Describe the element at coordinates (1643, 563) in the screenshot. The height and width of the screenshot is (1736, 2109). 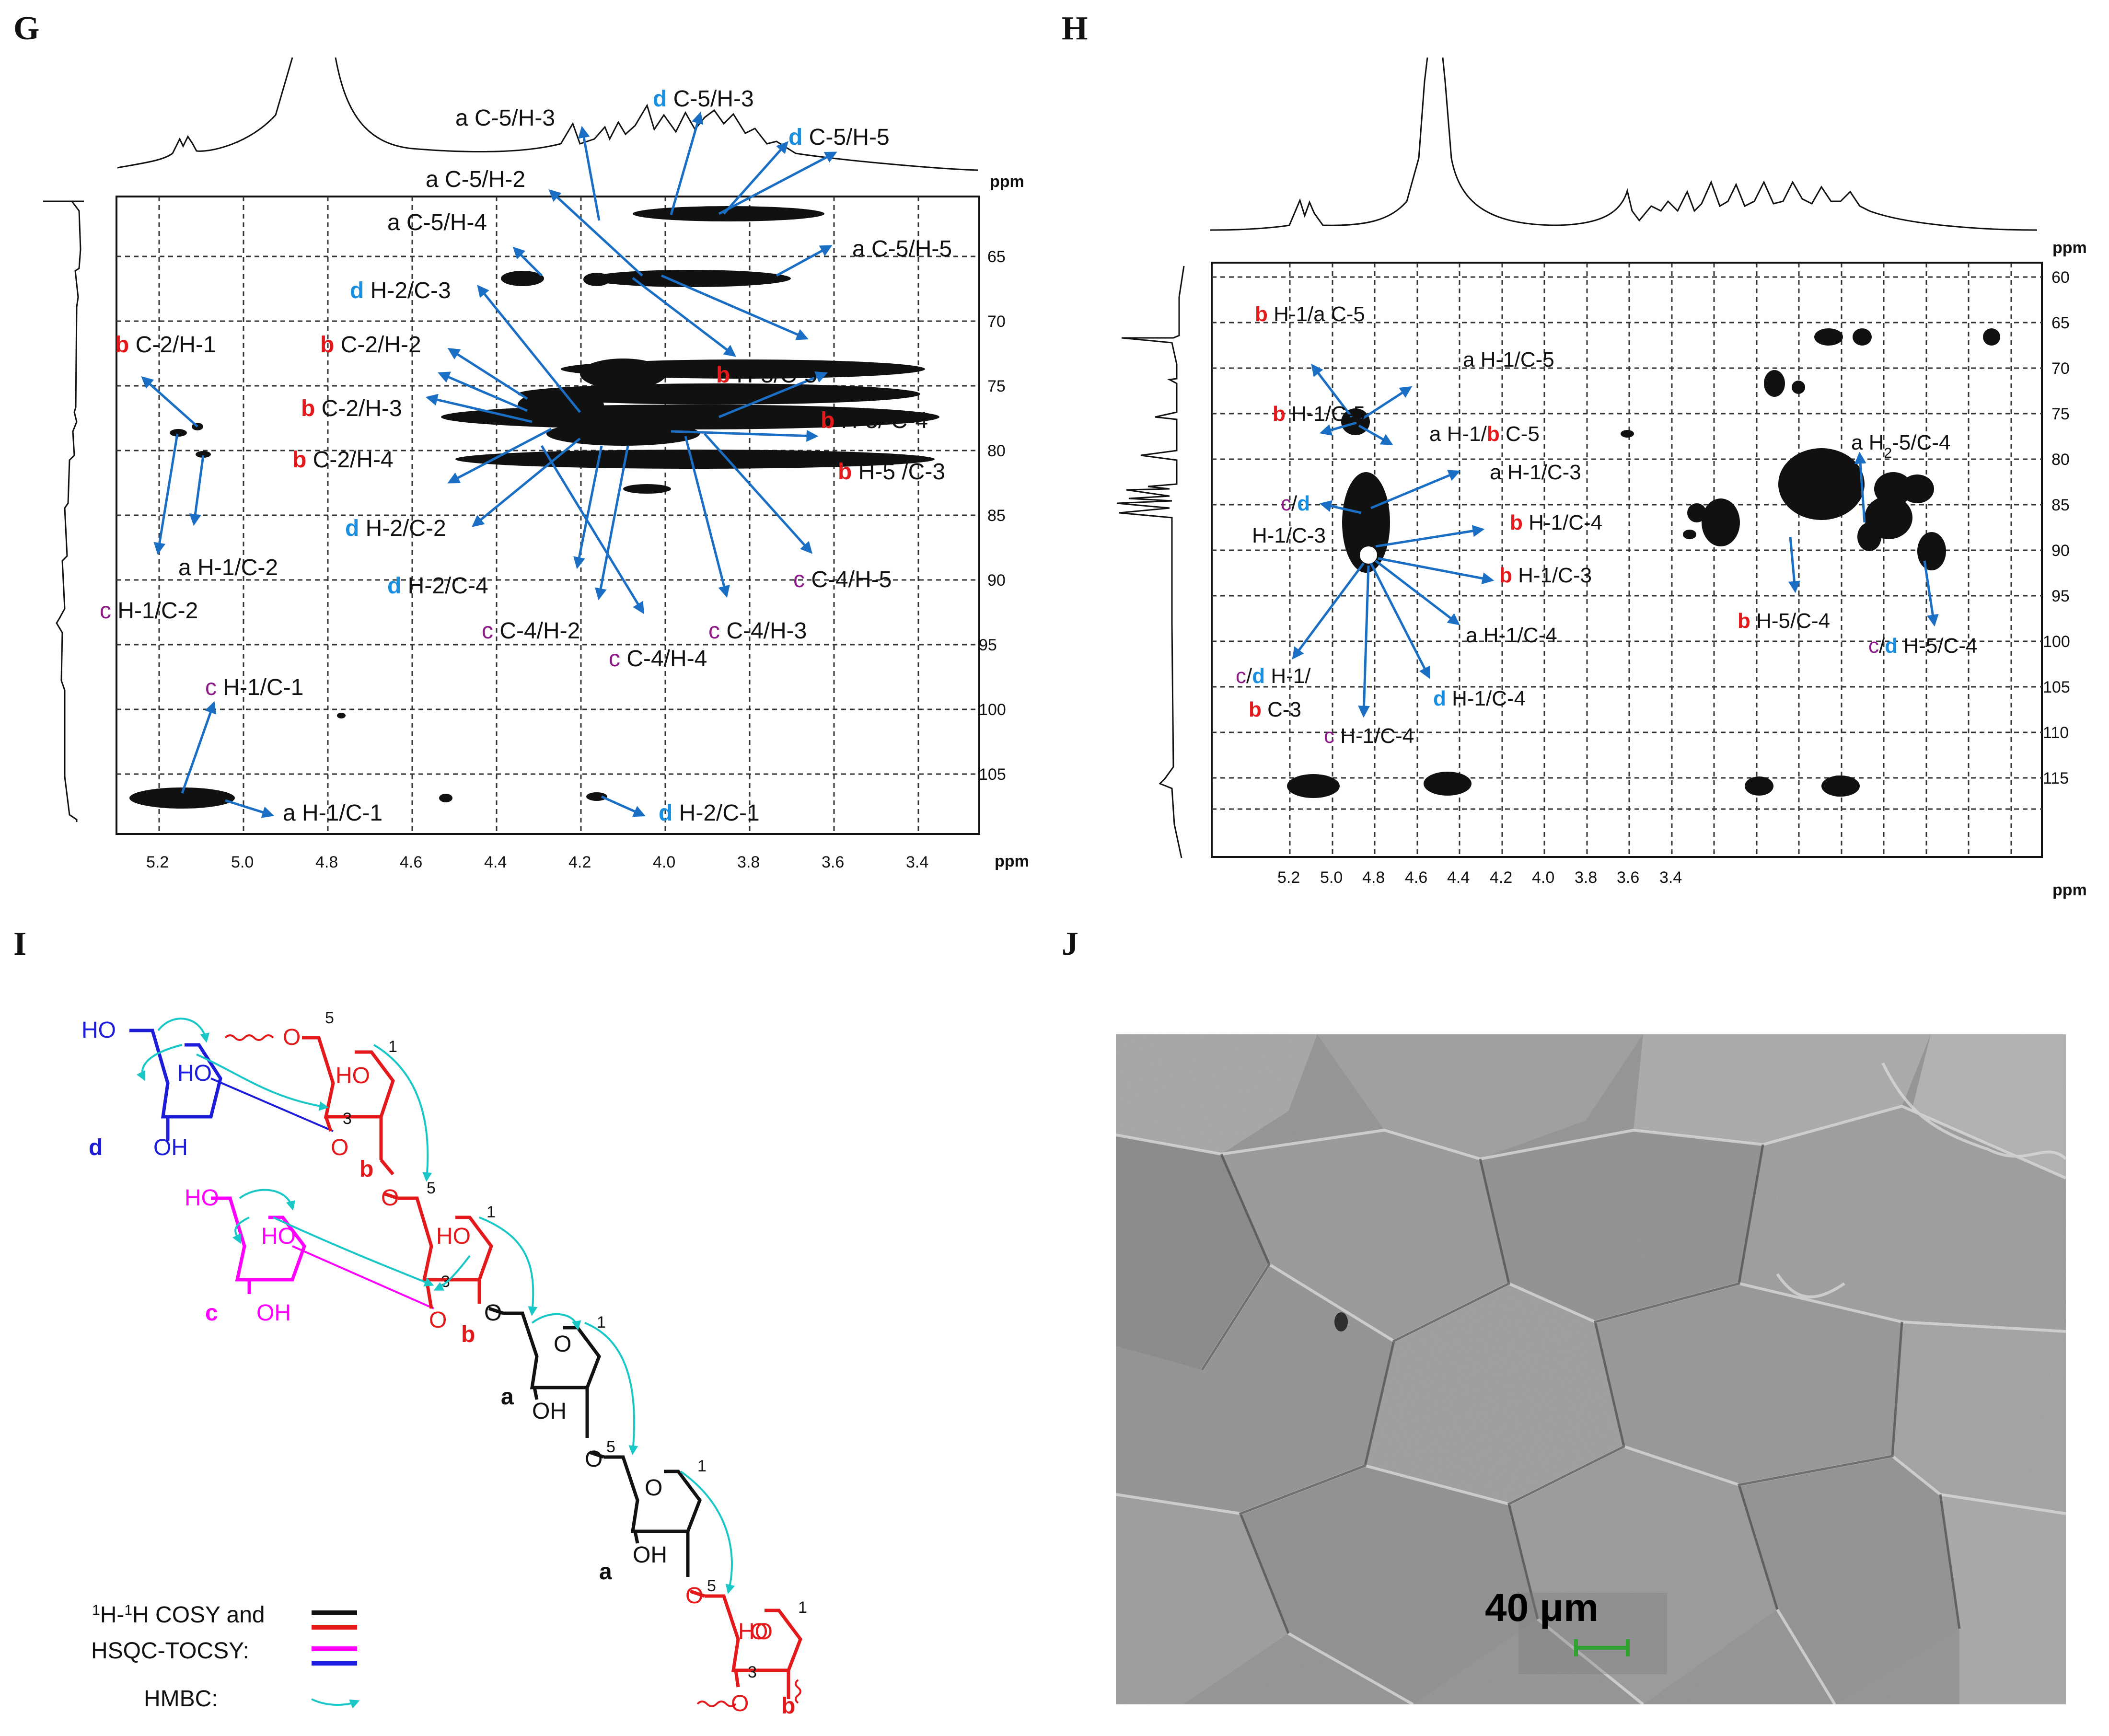
I see `h-cross-peaks` at that location.